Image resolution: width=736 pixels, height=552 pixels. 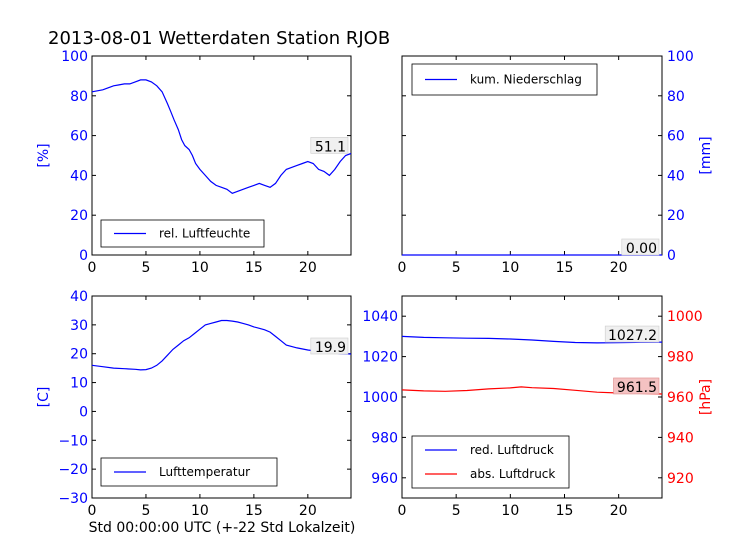 What do you see at coordinates (79, 384) in the screenshot?
I see `y-tick-label: 10` at bounding box center [79, 384].